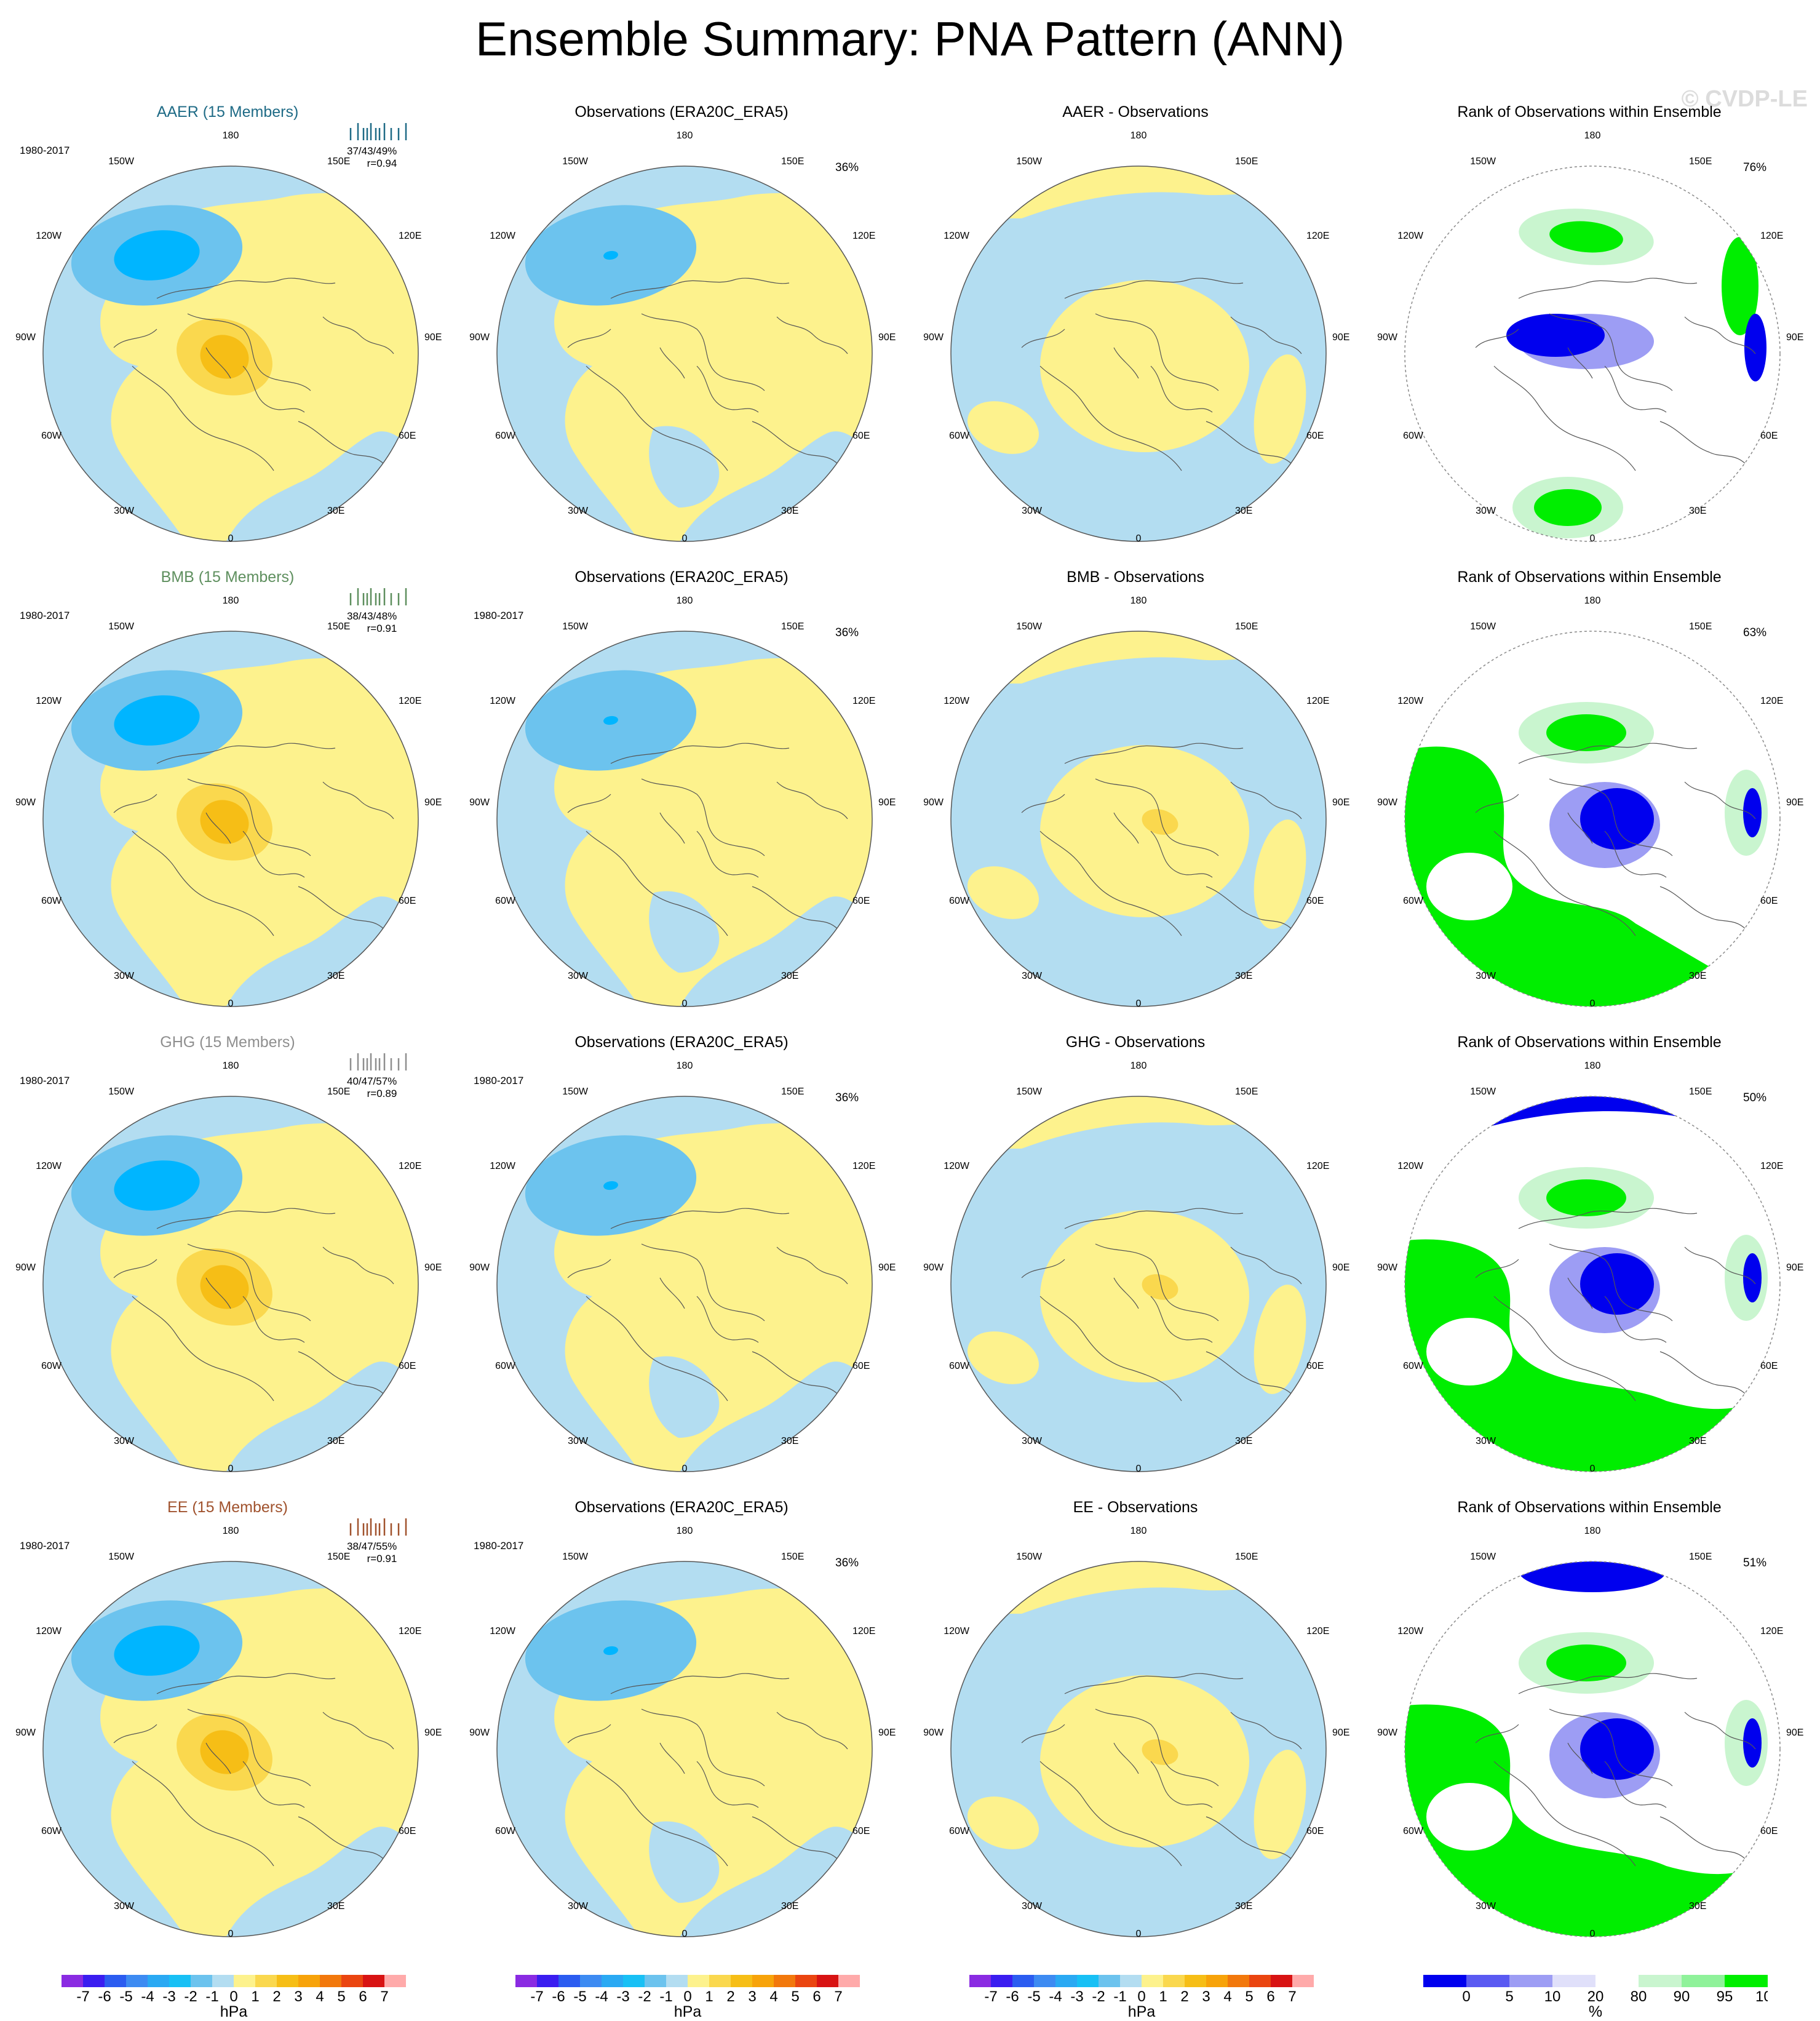 The image size is (1820, 2021). What do you see at coordinates (372, 1081) in the screenshot?
I see `variance-range: 40/47/57%` at bounding box center [372, 1081].